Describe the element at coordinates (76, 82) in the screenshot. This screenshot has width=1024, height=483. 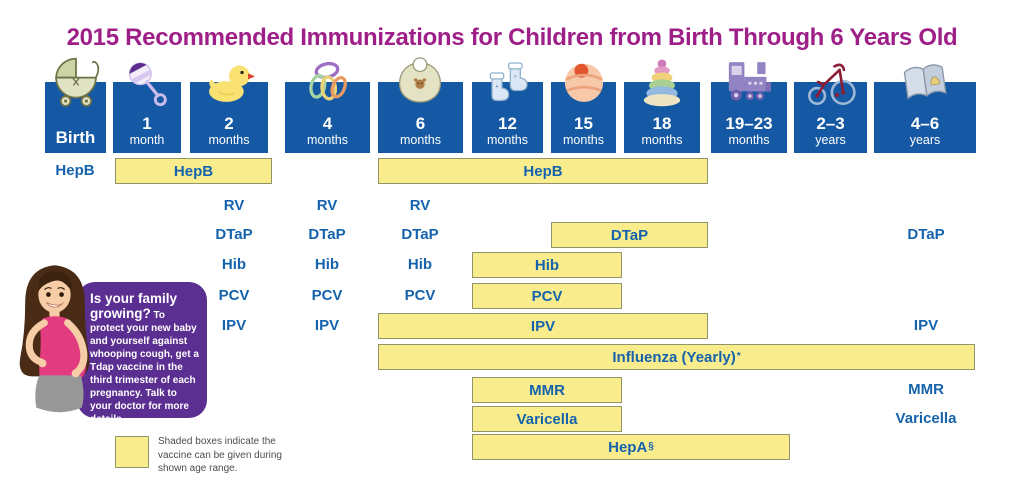
I see `pram-icon` at that location.